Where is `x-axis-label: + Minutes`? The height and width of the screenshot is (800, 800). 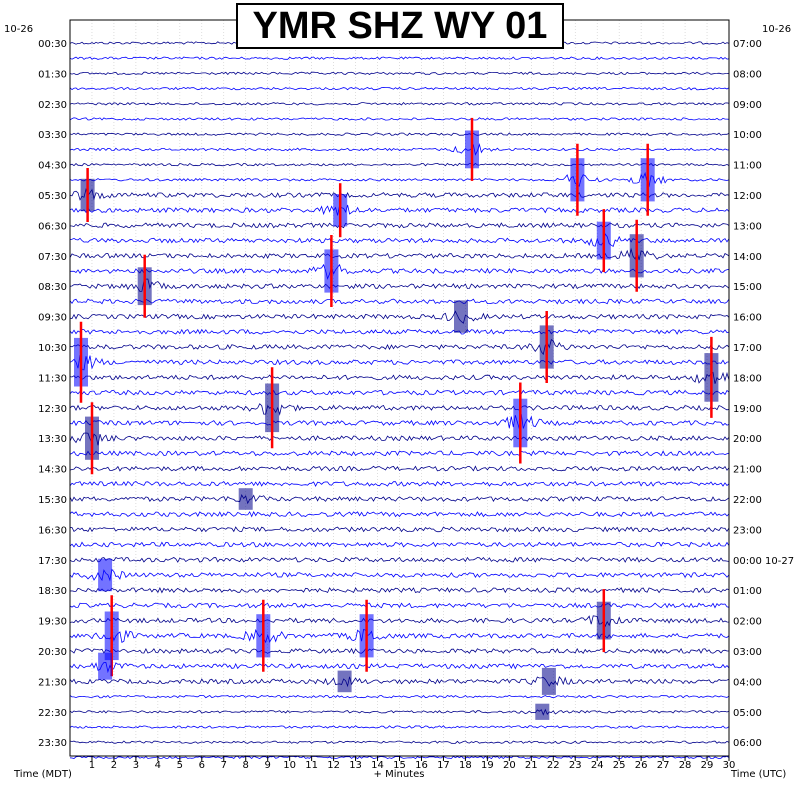 x-axis-label: + Minutes is located at coordinates (399, 774).